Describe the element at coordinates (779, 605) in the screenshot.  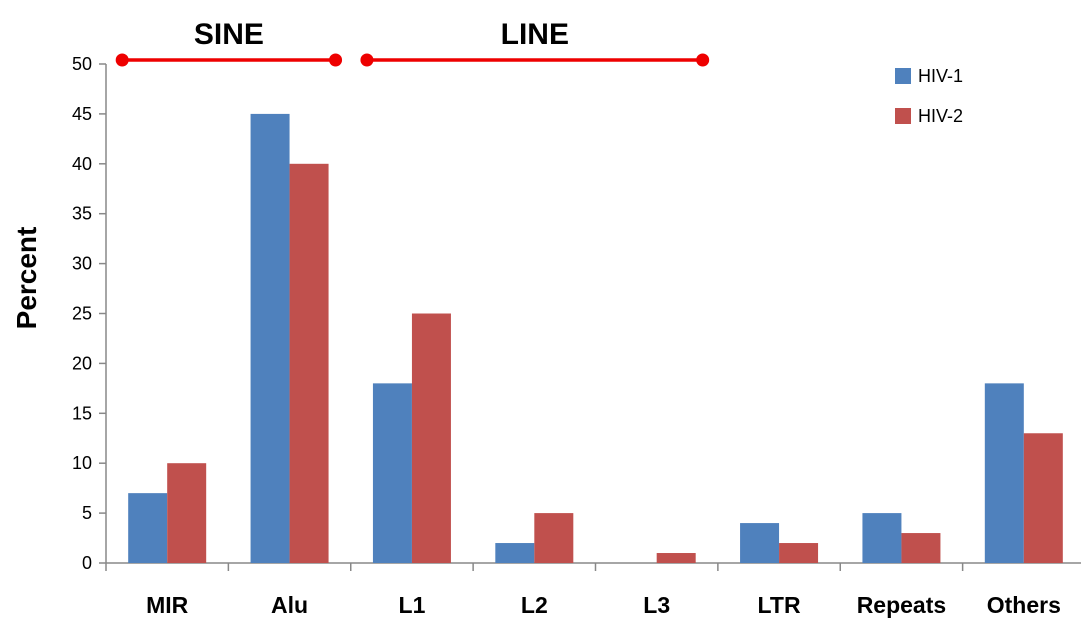
I see `x-category-label: LTR` at that location.